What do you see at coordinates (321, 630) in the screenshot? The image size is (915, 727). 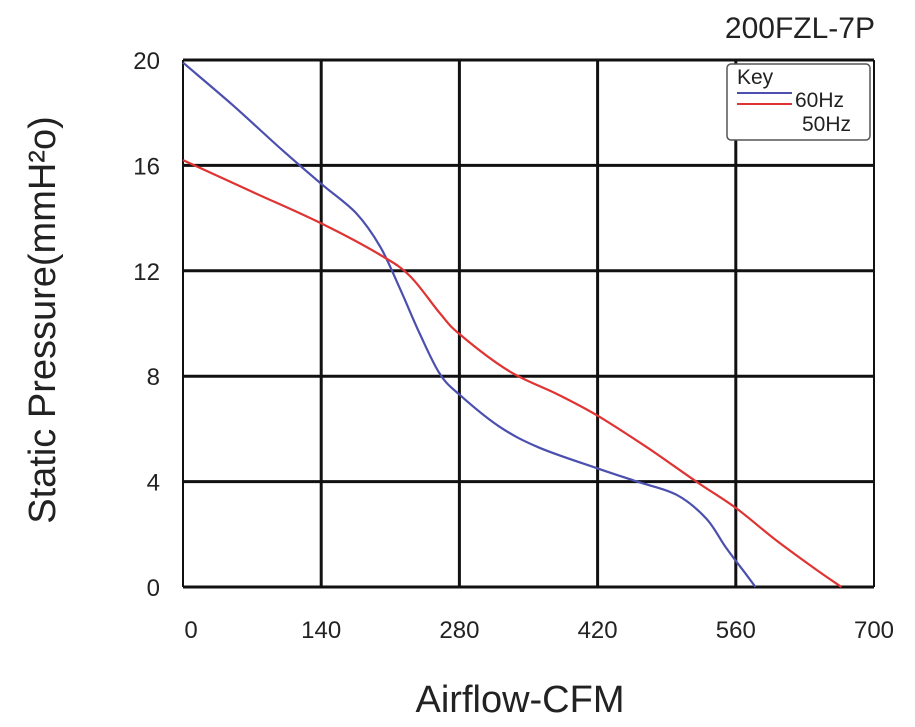 I see `x-tick-label: 140` at bounding box center [321, 630].